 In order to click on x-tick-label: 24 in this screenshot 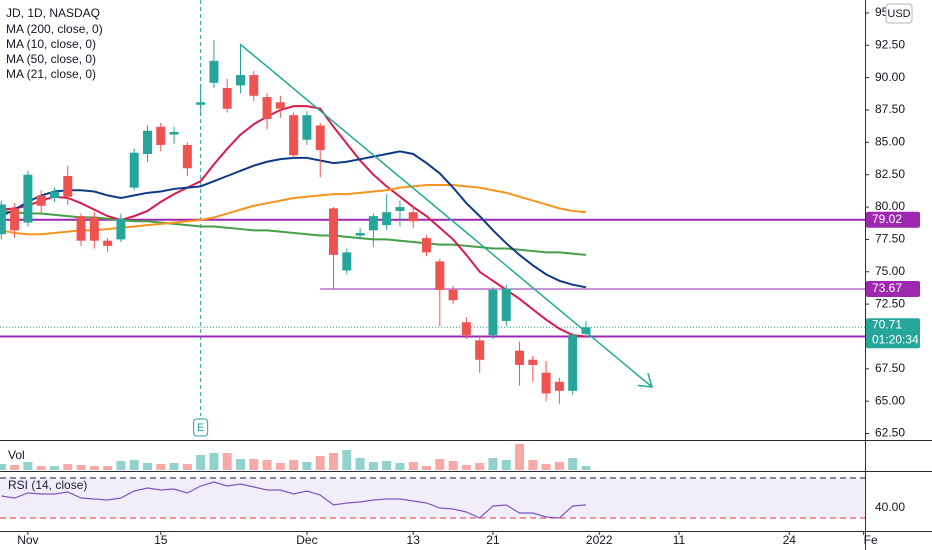, I will do `click(790, 540)`.